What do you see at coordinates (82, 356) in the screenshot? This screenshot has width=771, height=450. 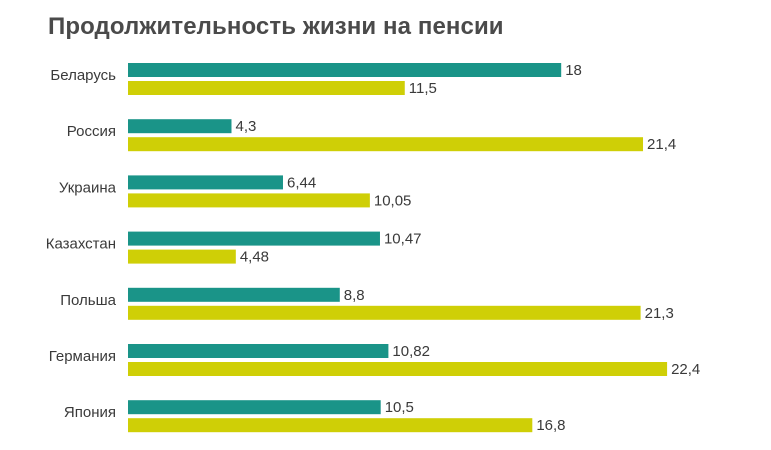 I see `category-label: Германия` at bounding box center [82, 356].